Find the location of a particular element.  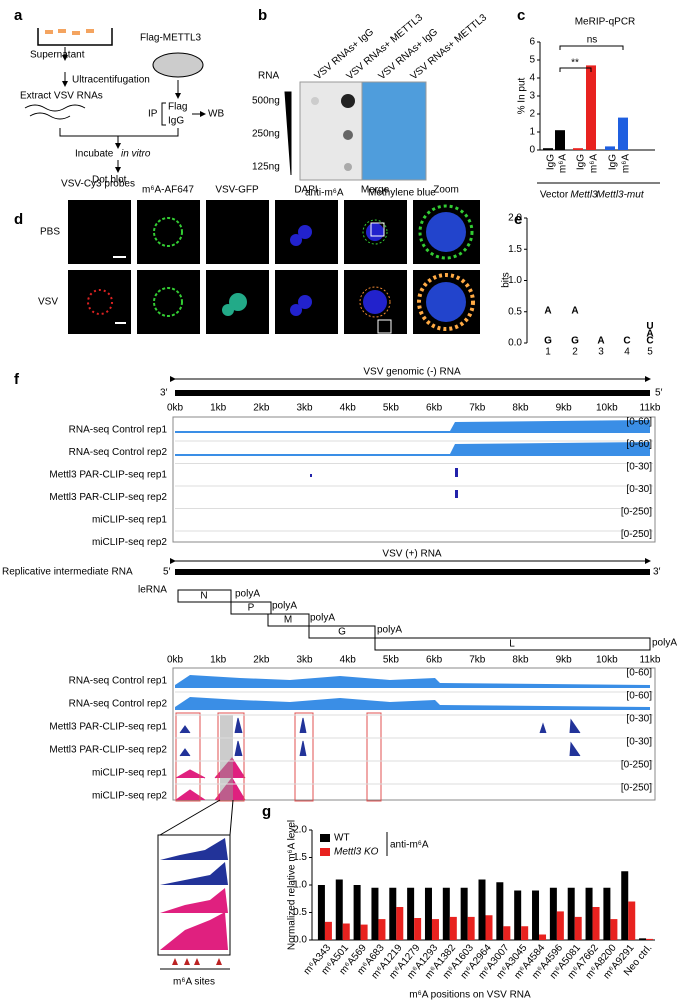

x-tick-label: 4 is located at coordinates (627, 352).